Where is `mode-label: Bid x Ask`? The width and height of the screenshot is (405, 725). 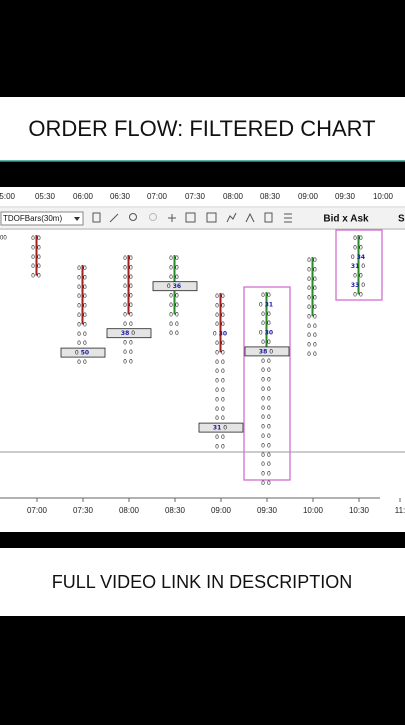
mode-label: Bid x Ask is located at coordinates (346, 219).